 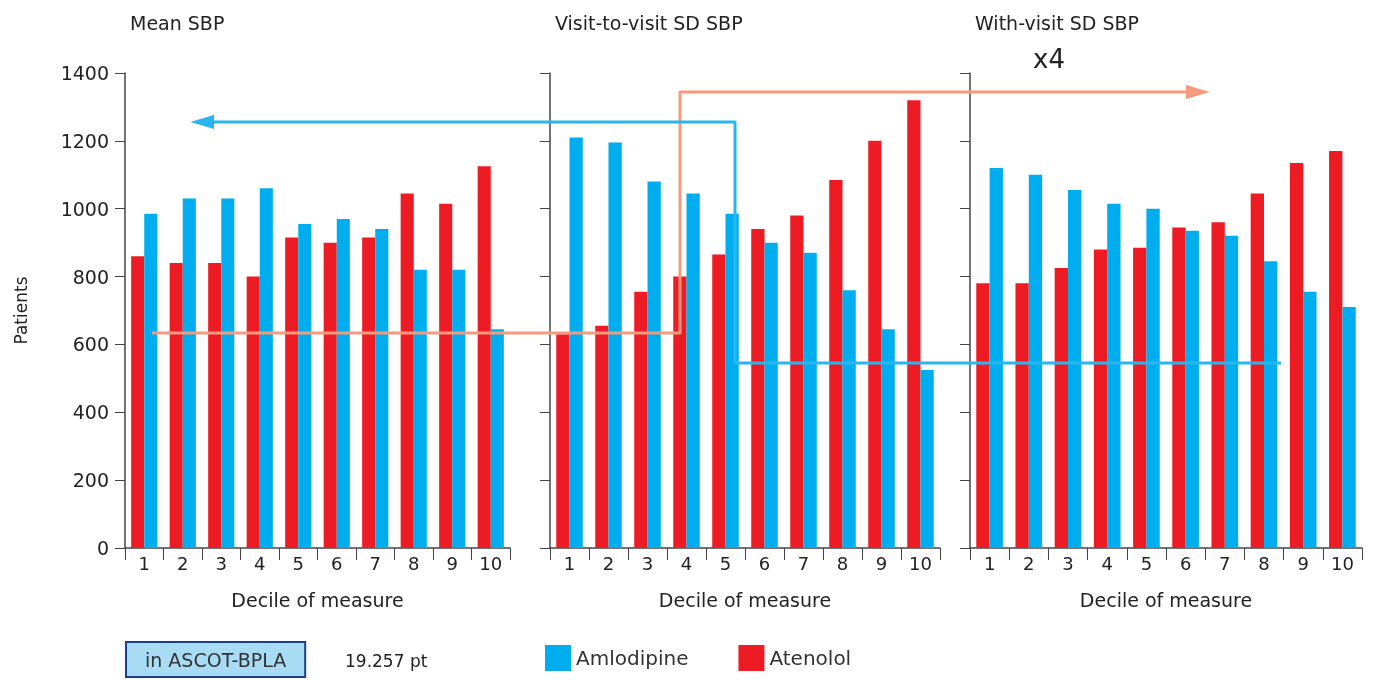 I want to click on y-tick-label: 400, so click(x=90, y=412).